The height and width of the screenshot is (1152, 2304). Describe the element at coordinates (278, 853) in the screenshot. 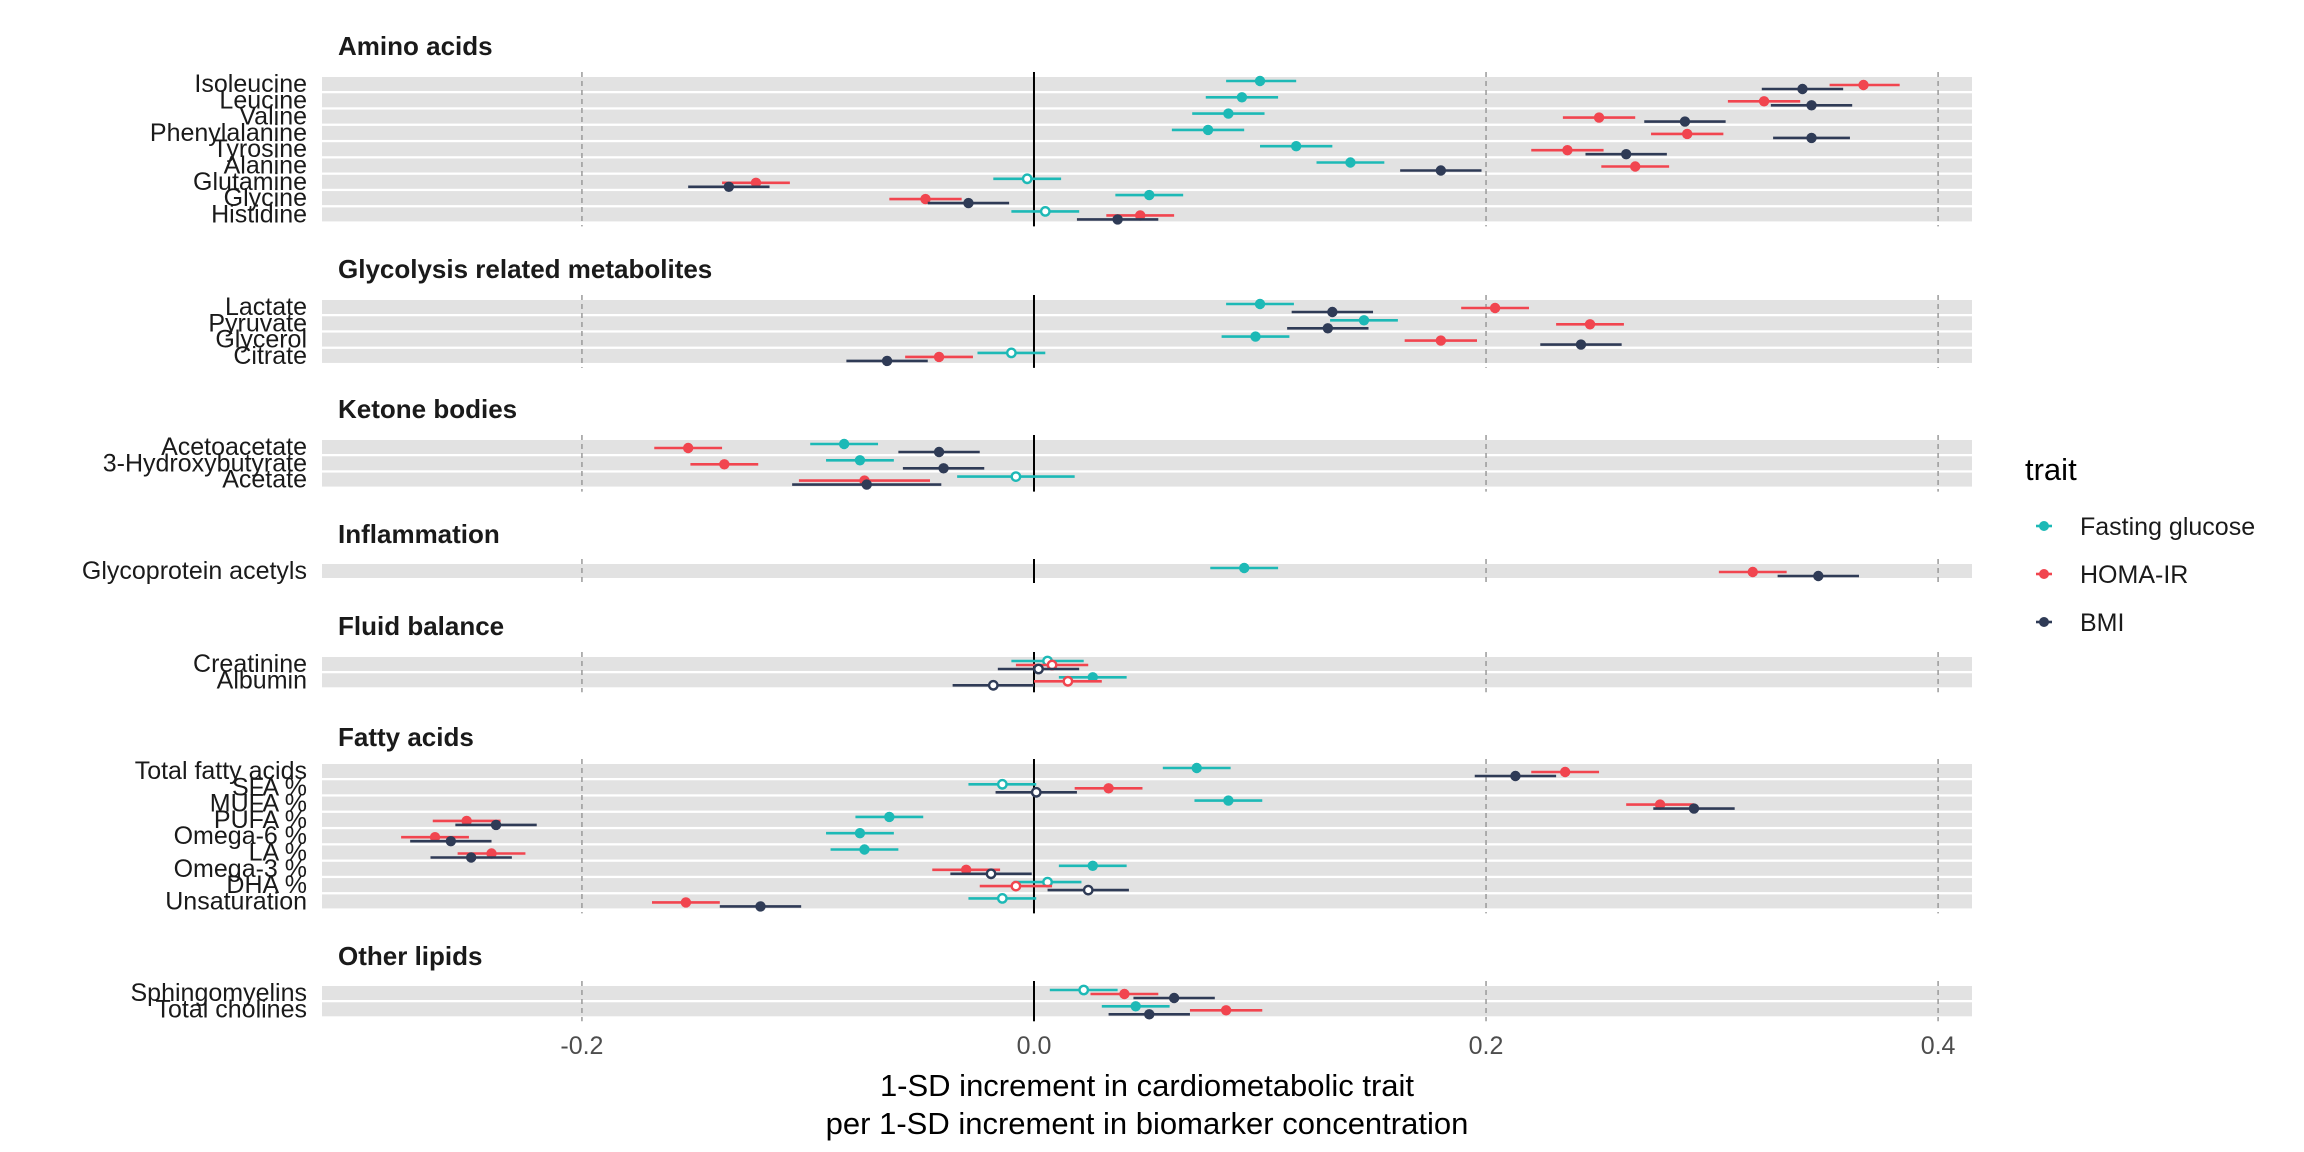

I see `row-label: LA %` at that location.